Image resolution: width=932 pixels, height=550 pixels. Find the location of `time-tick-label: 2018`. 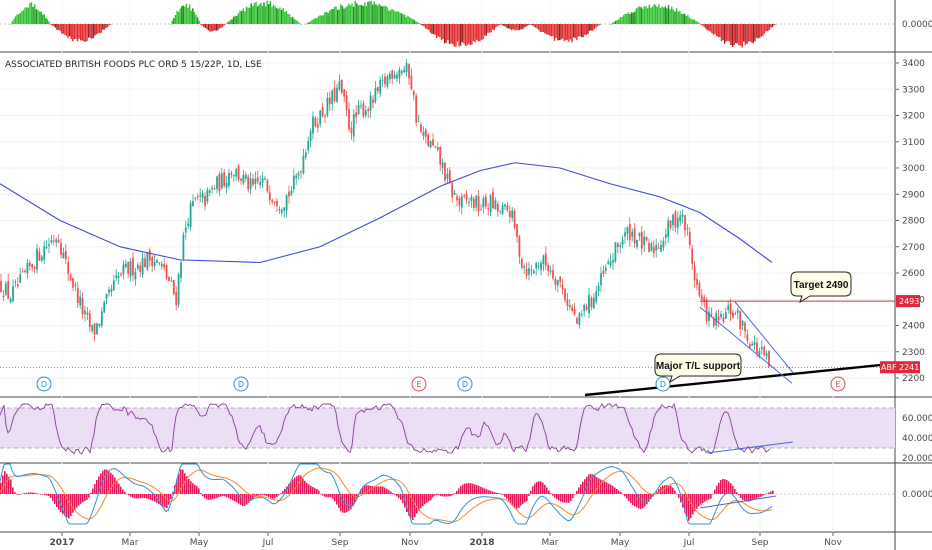

time-tick-label: 2018 is located at coordinates (481, 543).